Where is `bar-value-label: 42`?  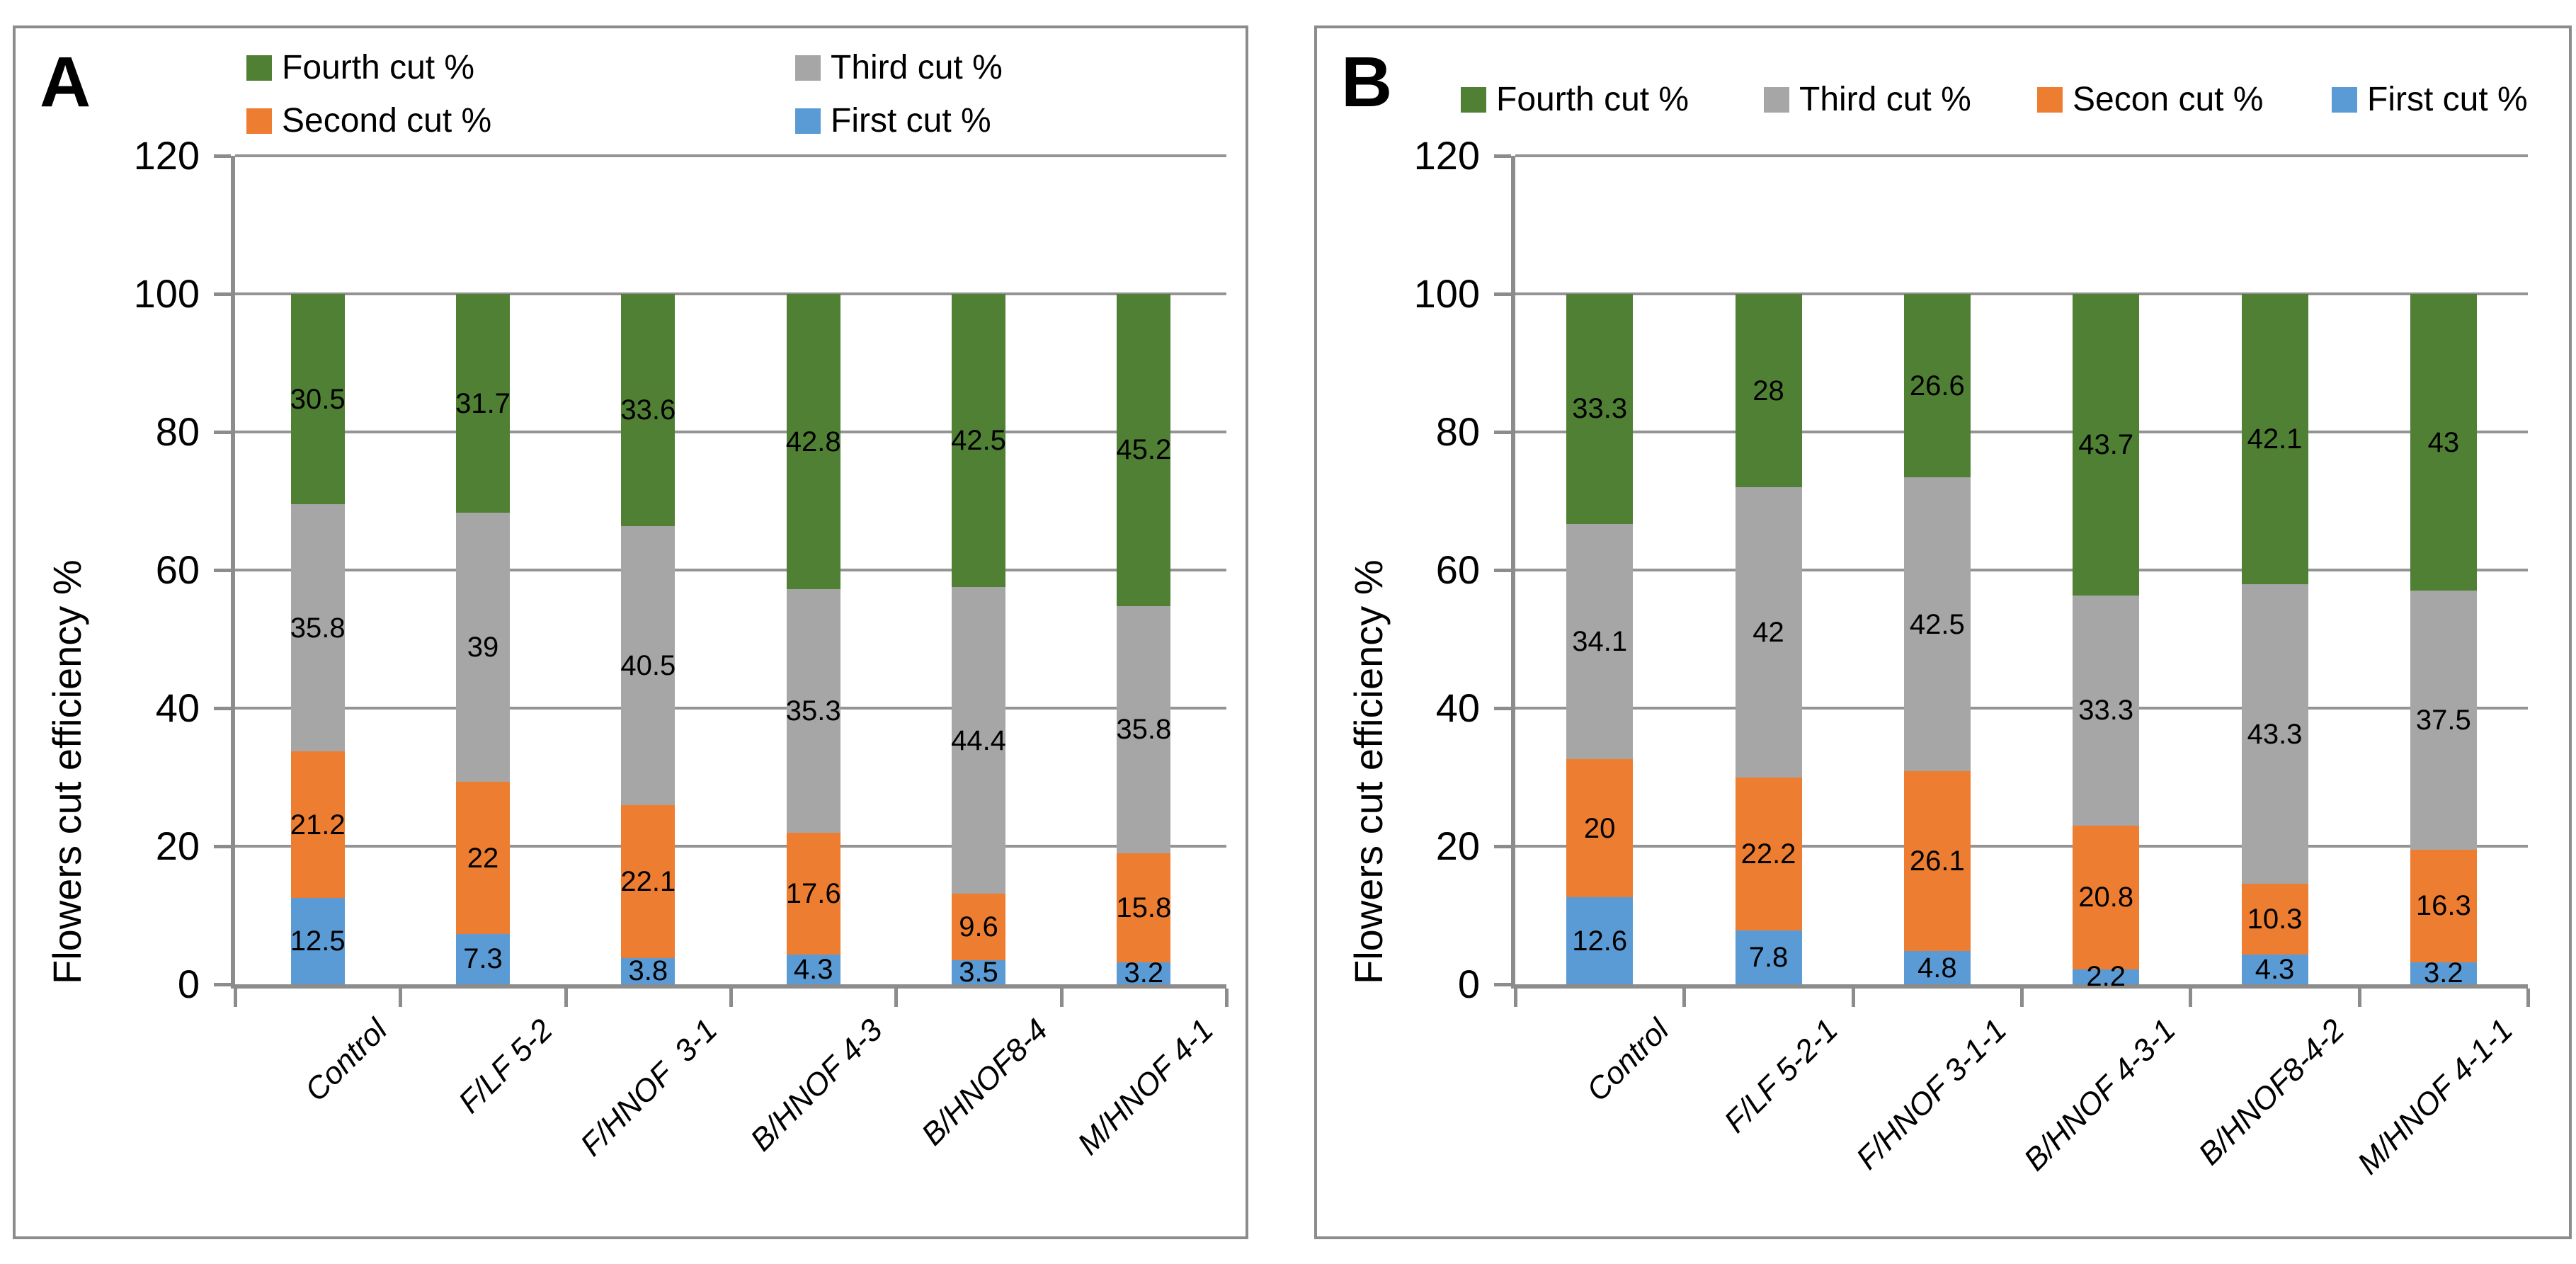
bar-value-label: 42 is located at coordinates (1768, 632).